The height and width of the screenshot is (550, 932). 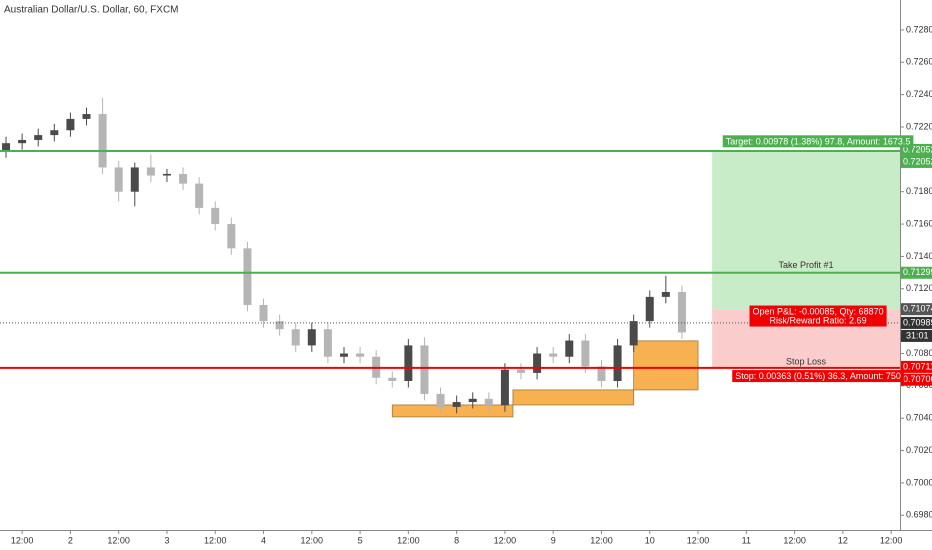 What do you see at coordinates (166, 540) in the screenshot?
I see `x-tick-label: 3` at bounding box center [166, 540].